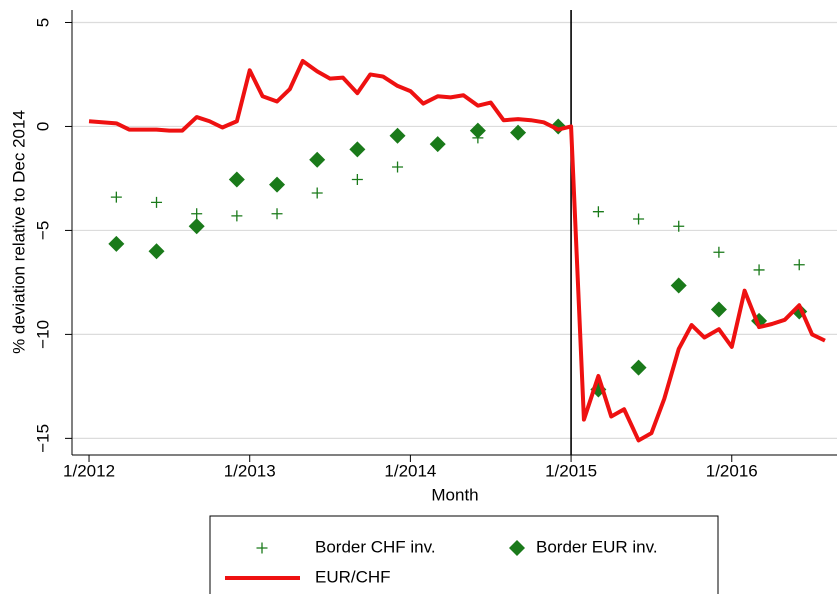 This screenshot has height=594, width=837. What do you see at coordinates (89, 470) in the screenshot?
I see `x-tick-label: 1/2012` at bounding box center [89, 470].